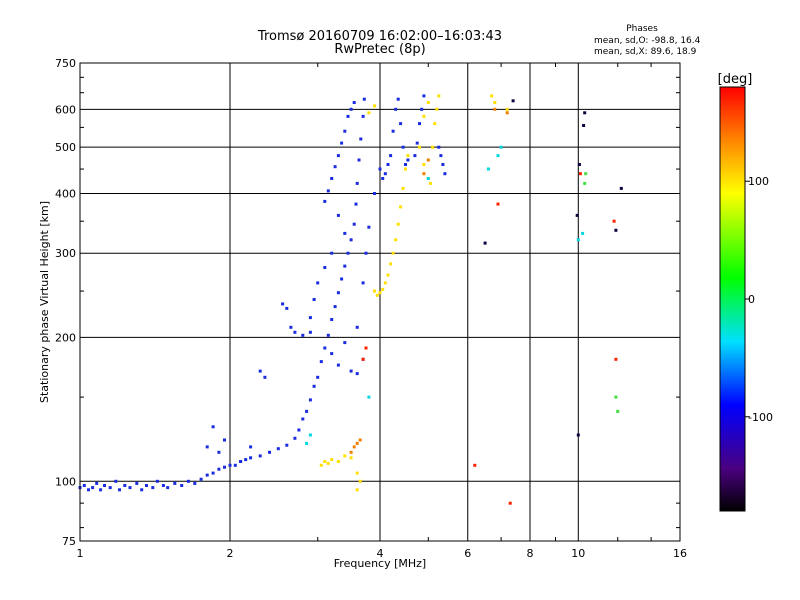 The image size is (800, 600). What do you see at coordinates (642, 29) in the screenshot?
I see `phases-title: Phases` at bounding box center [642, 29].